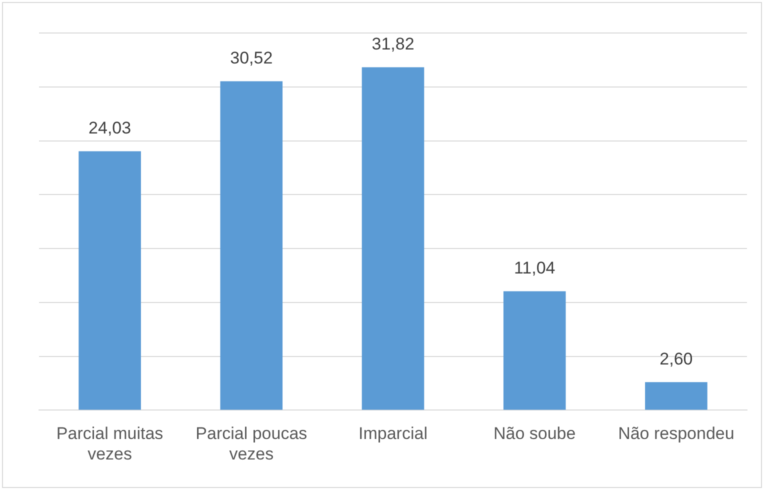 The width and height of the screenshot is (764, 490). Describe the element at coordinates (676, 434) in the screenshot. I see `x-tick-label: Não respondeu` at that location.